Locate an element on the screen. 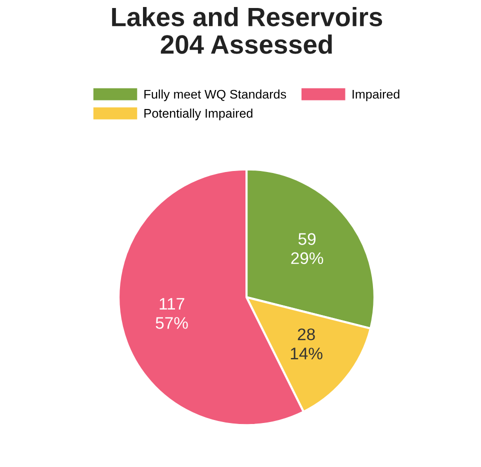 Image resolution: width=481 pixels, height=467 pixels. data-label: 28 14% is located at coordinates (306, 344).